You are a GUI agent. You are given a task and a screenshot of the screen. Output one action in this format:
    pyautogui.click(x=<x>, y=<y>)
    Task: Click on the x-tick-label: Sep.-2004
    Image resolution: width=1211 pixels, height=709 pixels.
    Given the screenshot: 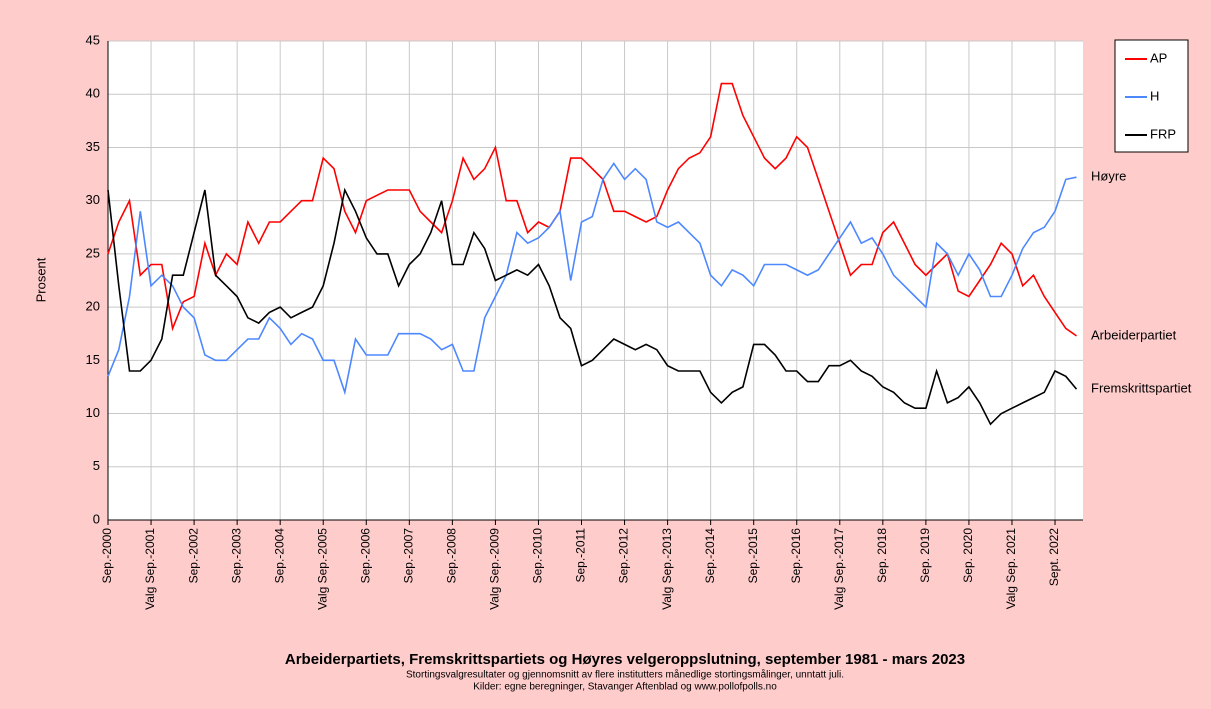 What is the action you would take?
    pyautogui.click(x=279, y=556)
    